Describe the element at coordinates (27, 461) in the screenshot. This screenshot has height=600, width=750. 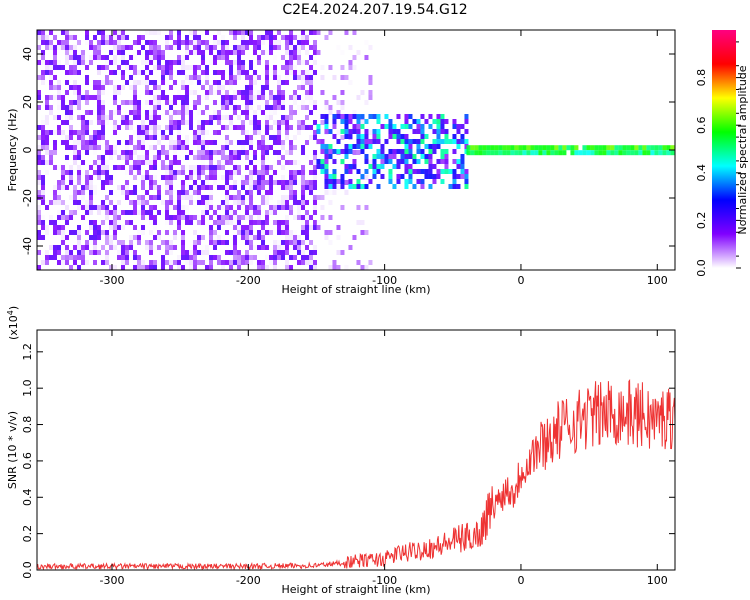
I see `y-tick-label: 0.6` at that location.